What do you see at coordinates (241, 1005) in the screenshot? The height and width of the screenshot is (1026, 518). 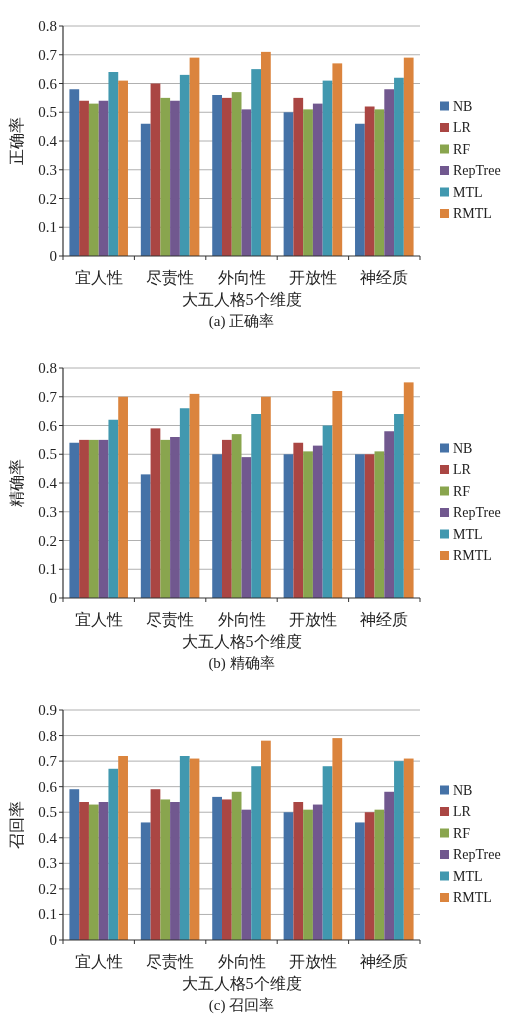 I see `text: (c) 召回率` at bounding box center [241, 1005].